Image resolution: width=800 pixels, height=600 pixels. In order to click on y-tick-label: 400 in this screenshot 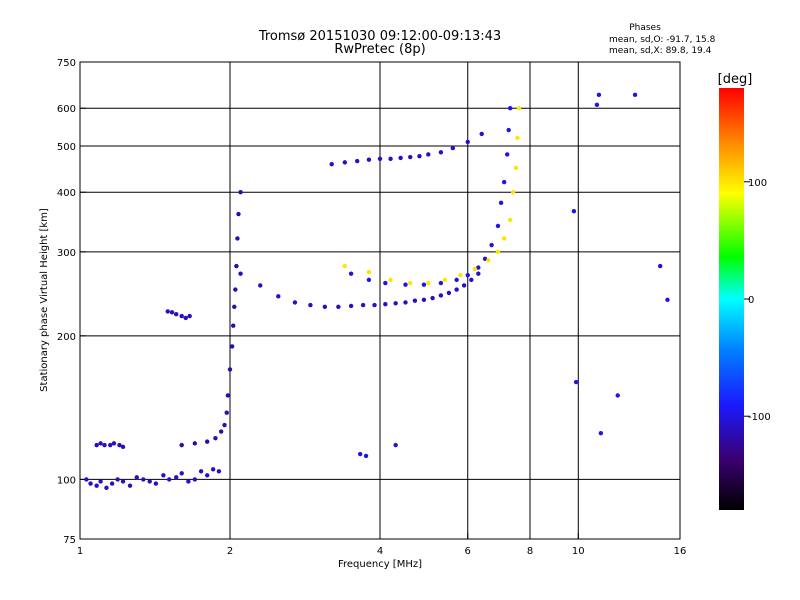, I will do `click(66, 193)`.